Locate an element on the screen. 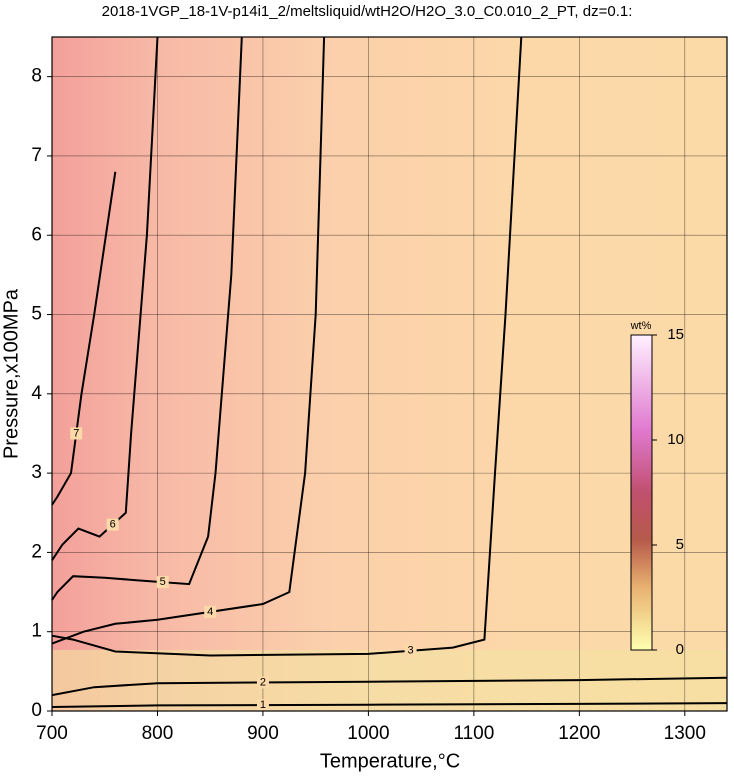  contour-label: 5 is located at coordinates (163, 582).